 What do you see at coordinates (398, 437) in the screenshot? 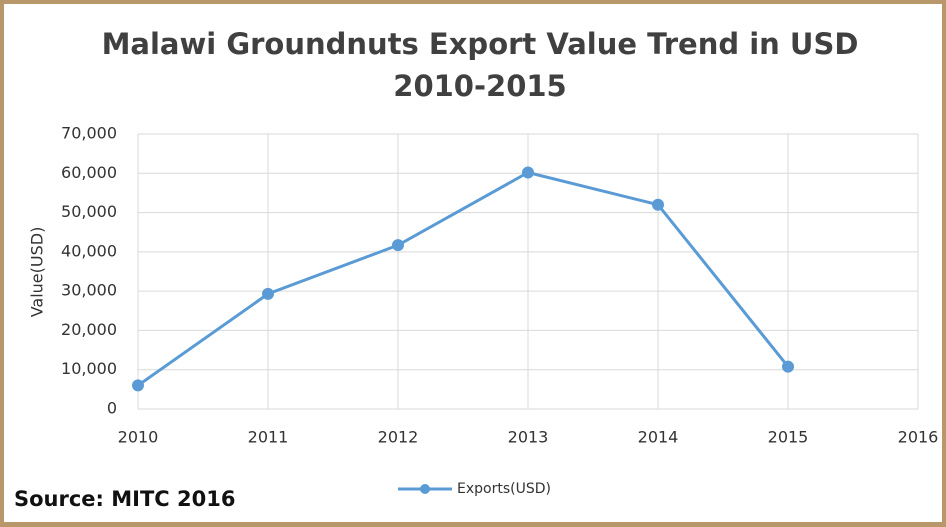
I see `x-tick-label: 2012` at bounding box center [398, 437].